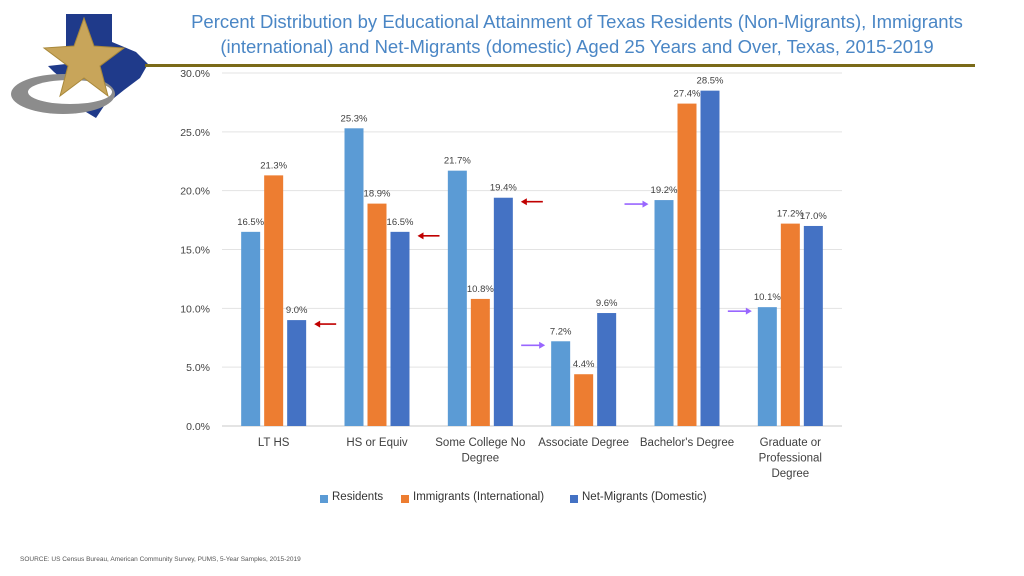 The image size is (1024, 576). What do you see at coordinates (354, 118) in the screenshot?
I see `data-label: 25.3%` at bounding box center [354, 118].